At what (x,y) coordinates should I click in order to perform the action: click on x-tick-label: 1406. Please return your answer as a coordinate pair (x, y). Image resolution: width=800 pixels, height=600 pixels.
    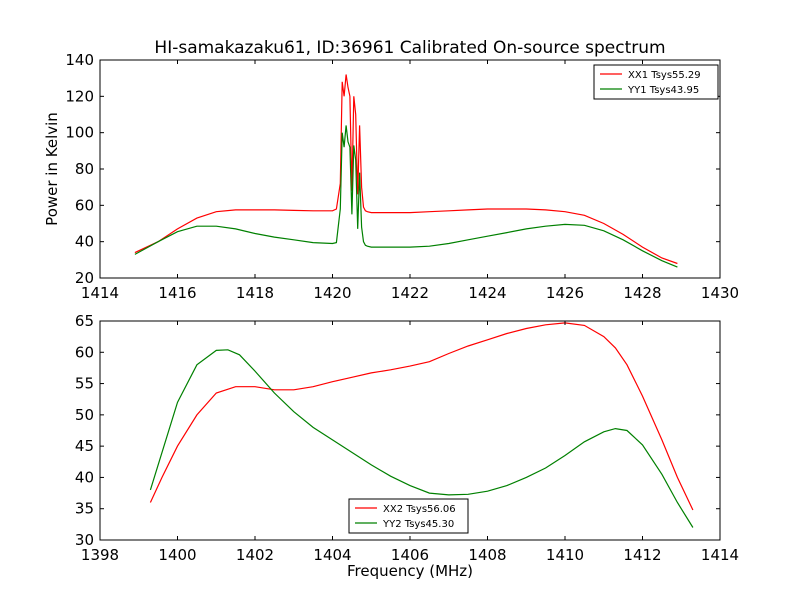
    Looking at the image, I should click on (410, 555).